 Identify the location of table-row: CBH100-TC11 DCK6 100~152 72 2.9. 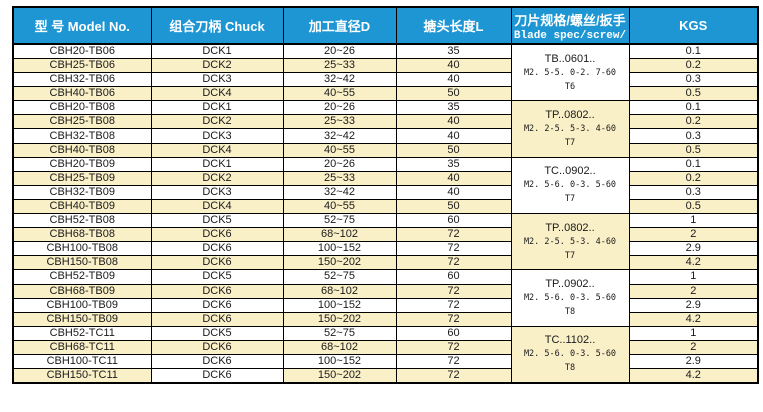
(385, 361).